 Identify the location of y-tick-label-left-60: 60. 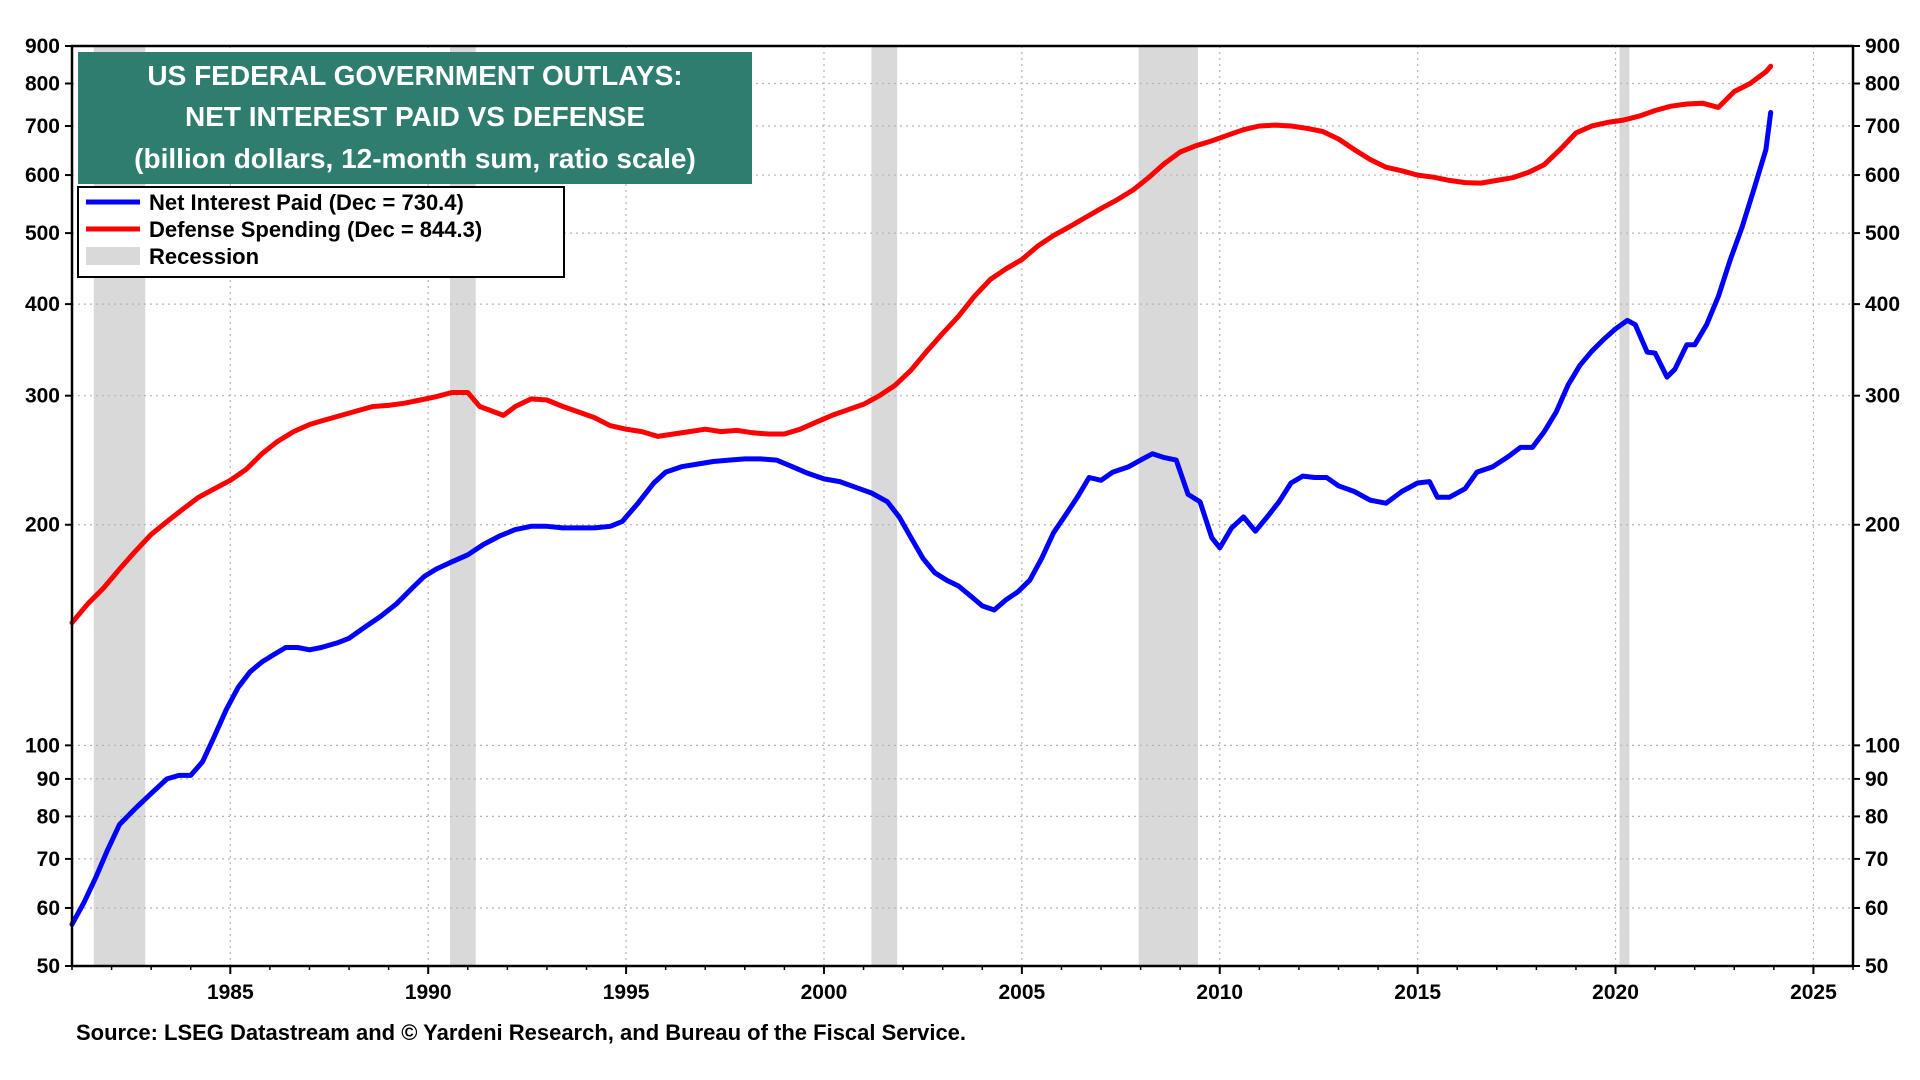
(48, 908).